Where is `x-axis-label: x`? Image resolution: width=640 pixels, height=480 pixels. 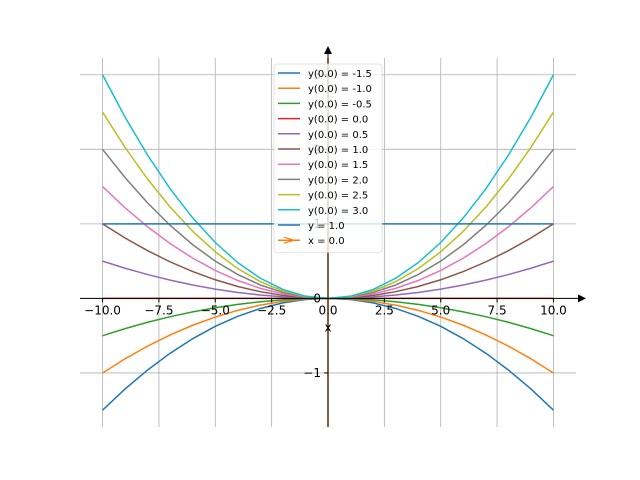 x-axis-label: x is located at coordinates (327, 327).